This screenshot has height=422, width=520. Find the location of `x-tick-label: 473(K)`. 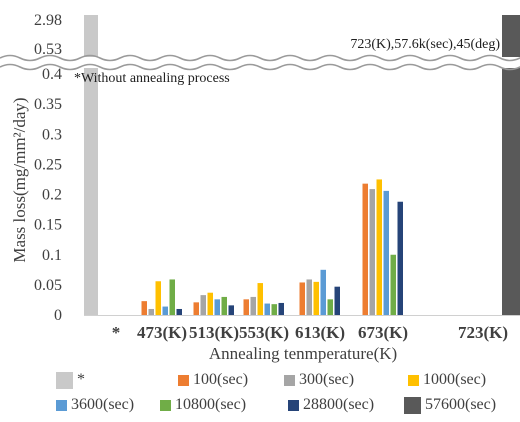

x-tick-label: 473(K) is located at coordinates (162, 332).